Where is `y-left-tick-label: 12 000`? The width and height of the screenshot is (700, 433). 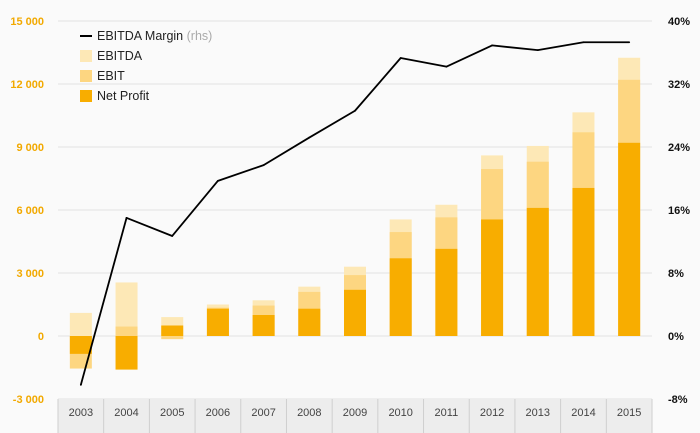
y-left-tick-label: 12 000 is located at coordinates (27, 85).